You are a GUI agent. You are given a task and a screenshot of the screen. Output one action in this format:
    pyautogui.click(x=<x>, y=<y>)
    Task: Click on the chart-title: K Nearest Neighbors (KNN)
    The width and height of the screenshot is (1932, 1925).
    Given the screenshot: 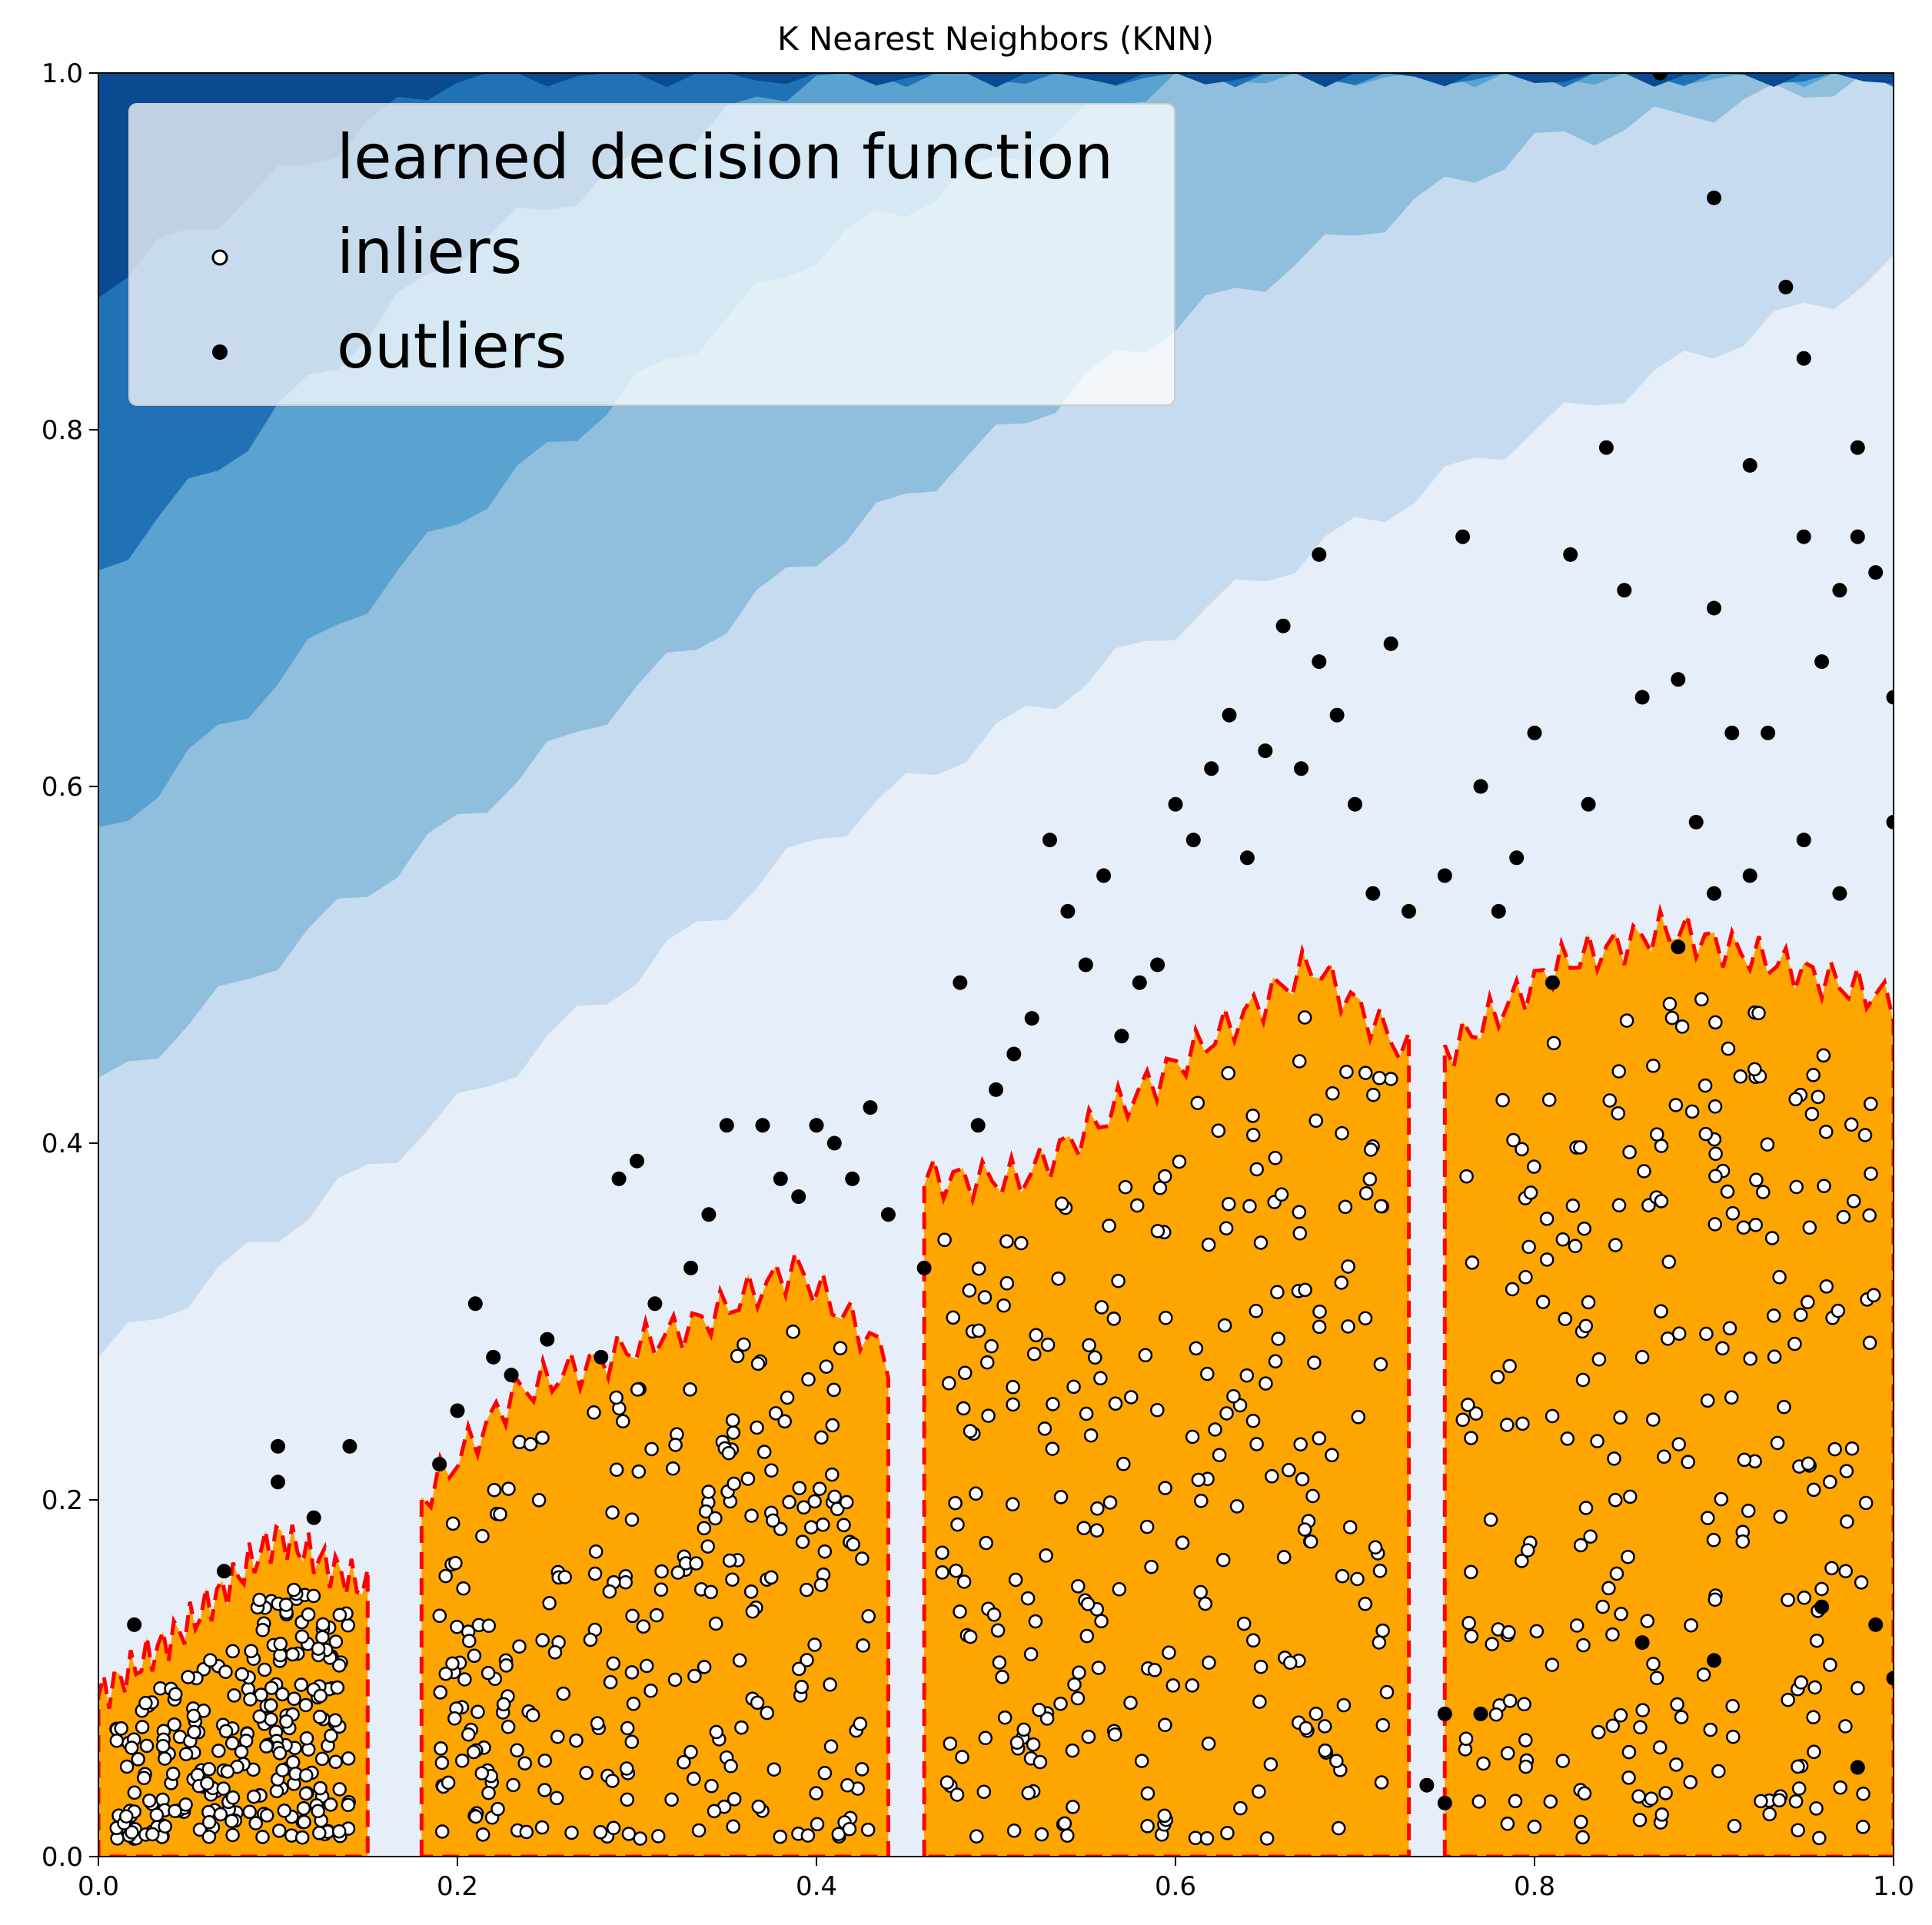 What is the action you would take?
    pyautogui.click(x=996, y=39)
    